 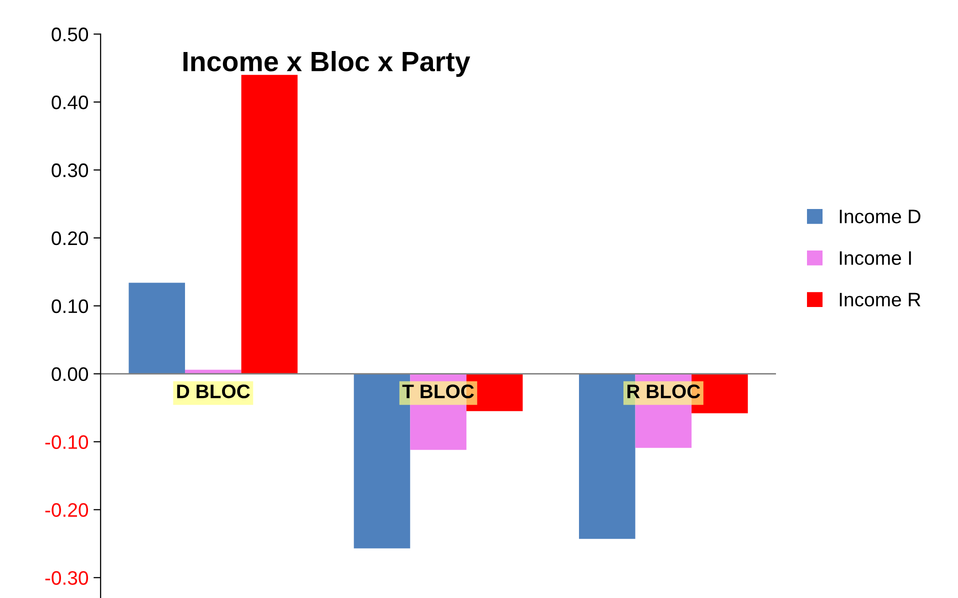 I want to click on x-tick-label: T BLOC, so click(x=438, y=391).